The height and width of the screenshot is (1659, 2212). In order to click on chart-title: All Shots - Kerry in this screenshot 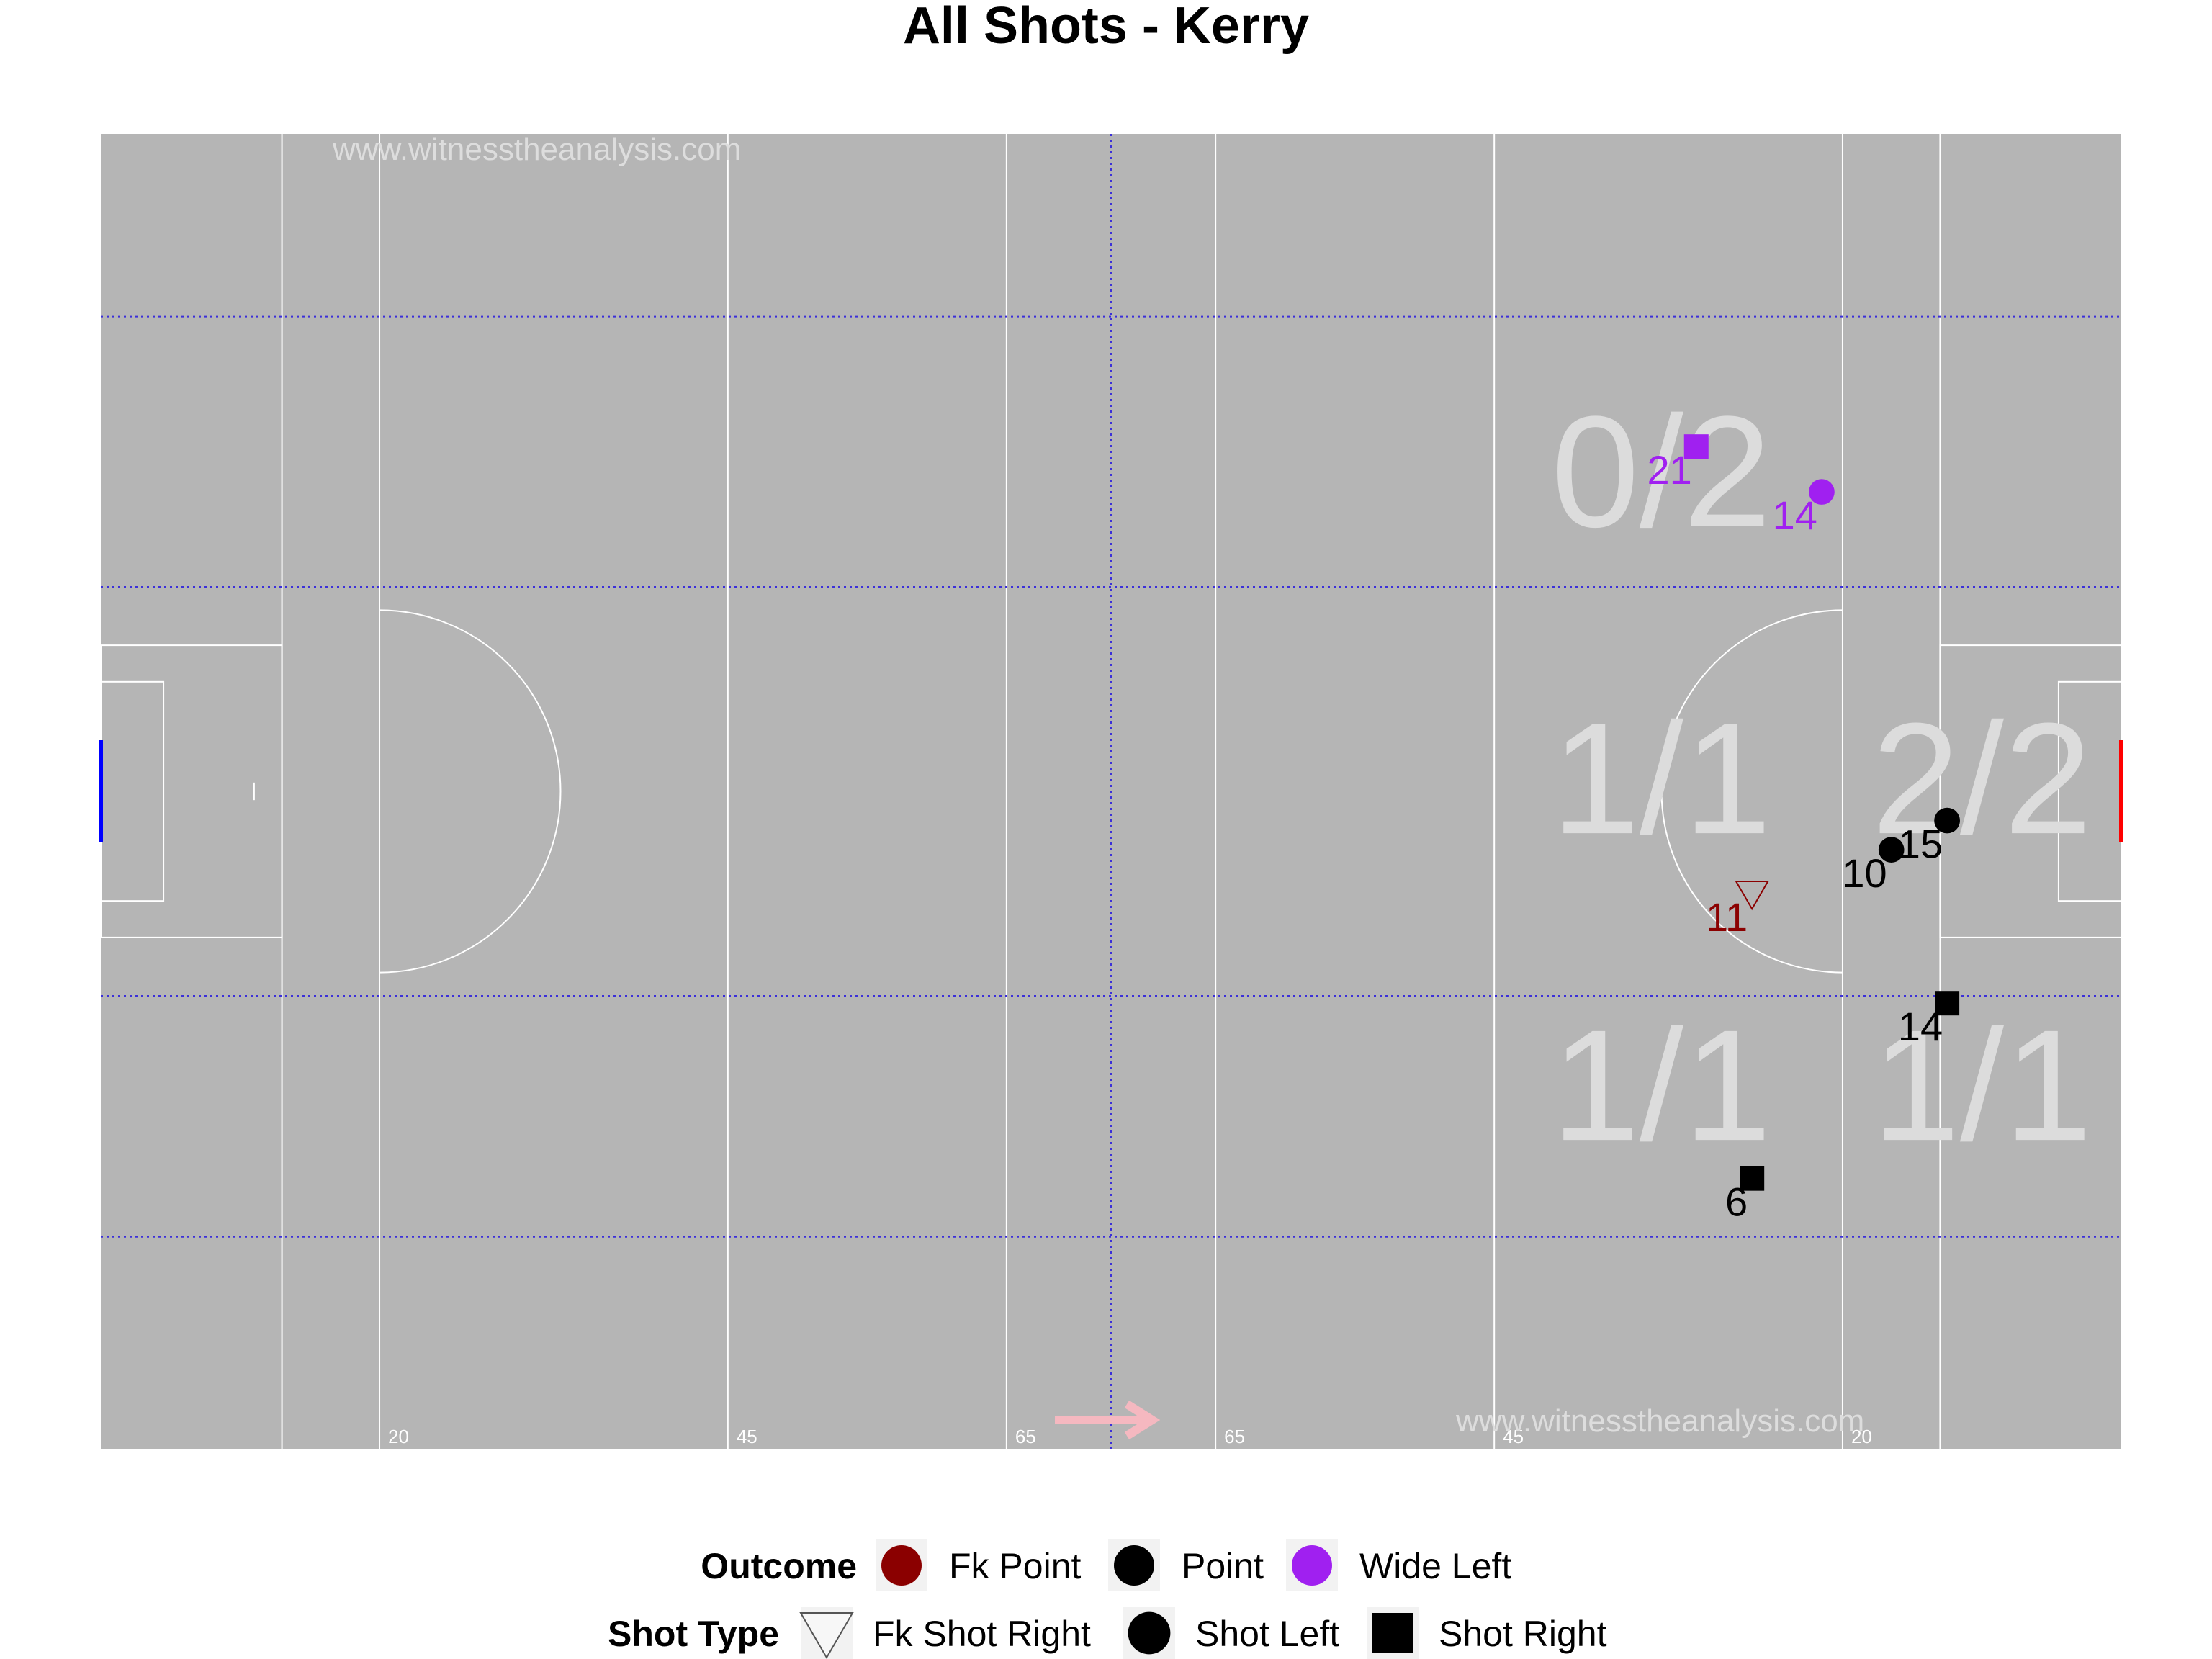, I will do `click(1106, 27)`.